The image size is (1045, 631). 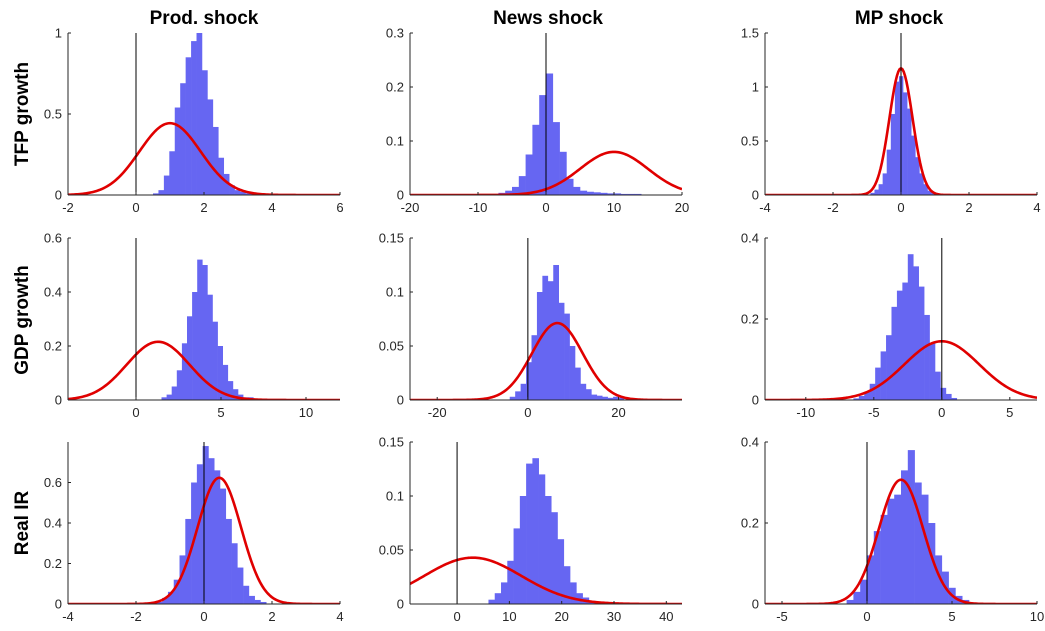 What do you see at coordinates (391, 238) in the screenshot?
I see `y-tick-label: 0.15` at bounding box center [391, 238].